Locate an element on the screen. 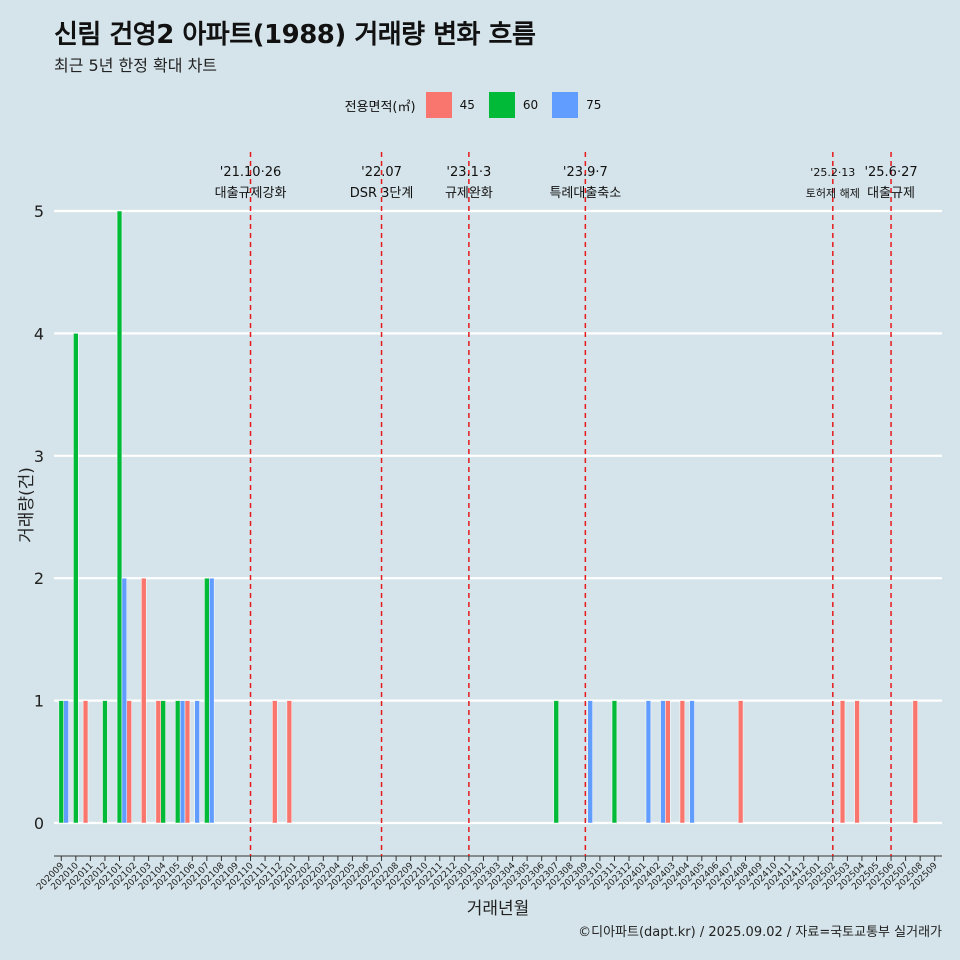  chart-title: 신림 건영2 아파트(1988) 거래량 변화 흐름 is located at coordinates (295, 35).